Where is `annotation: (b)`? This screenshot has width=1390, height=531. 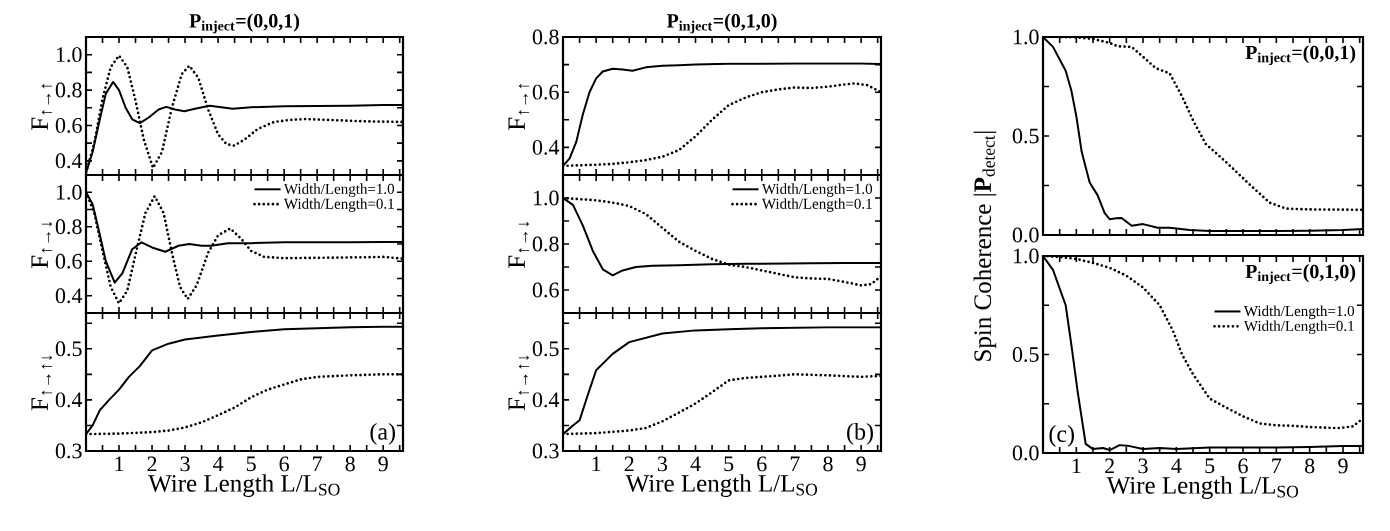
annotation: (b) is located at coordinates (860, 433).